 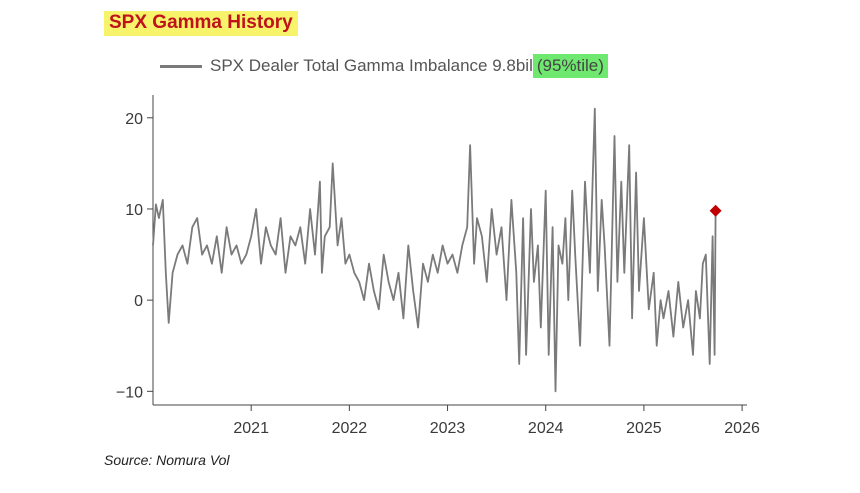 What do you see at coordinates (742, 428) in the screenshot?
I see `x-tick-label: 2026` at bounding box center [742, 428].